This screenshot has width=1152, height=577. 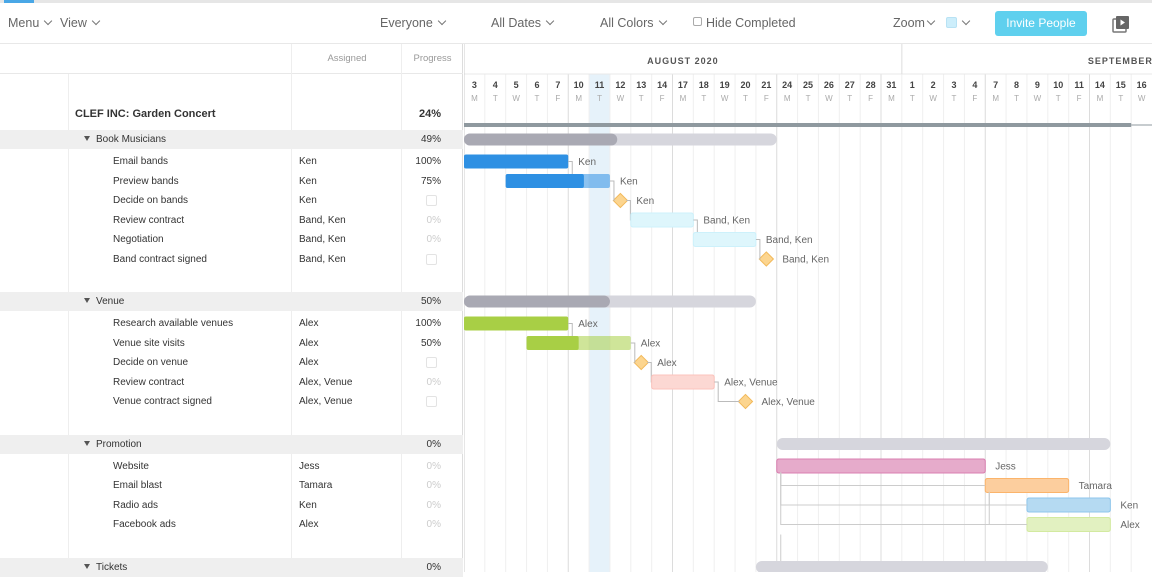 What do you see at coordinates (430, 343) in the screenshot?
I see `task-progress: 50%` at bounding box center [430, 343].